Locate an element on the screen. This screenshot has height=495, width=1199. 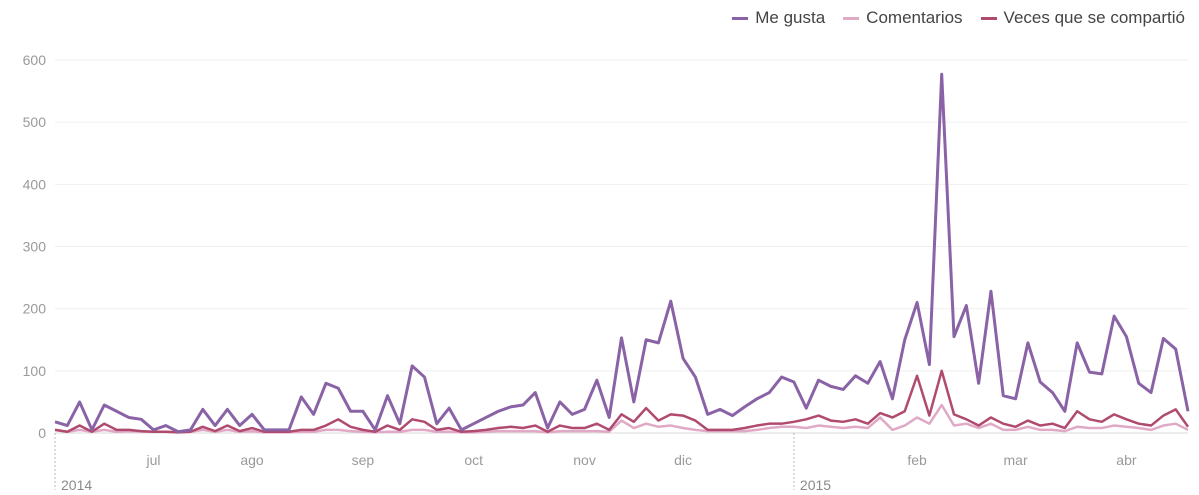
x-tick-label-feb: feb is located at coordinates (917, 460).